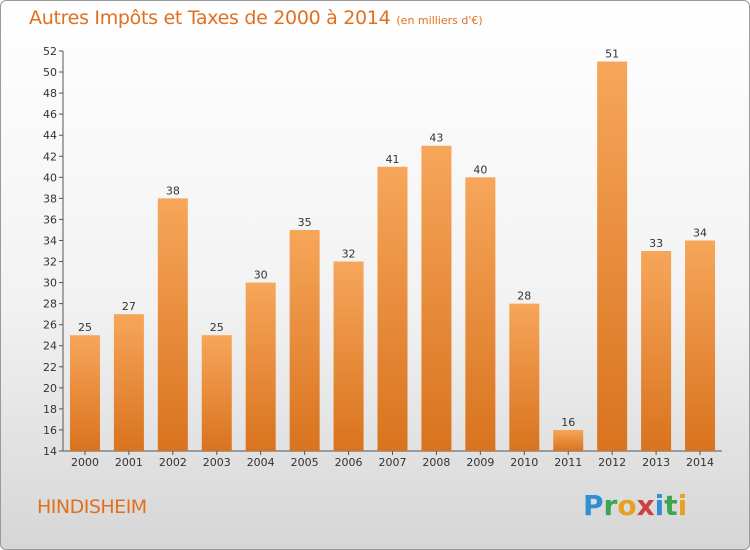  I want to click on y-tick-label: 38, so click(50, 198).